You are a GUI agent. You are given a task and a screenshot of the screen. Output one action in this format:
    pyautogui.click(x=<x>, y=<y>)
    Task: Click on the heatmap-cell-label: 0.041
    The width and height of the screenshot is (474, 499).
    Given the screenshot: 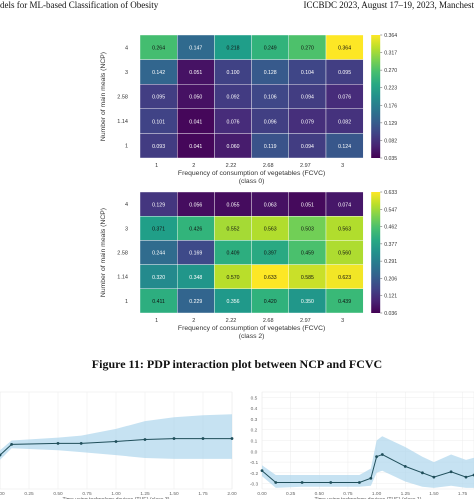 What is the action you would take?
    pyautogui.click(x=195, y=147)
    